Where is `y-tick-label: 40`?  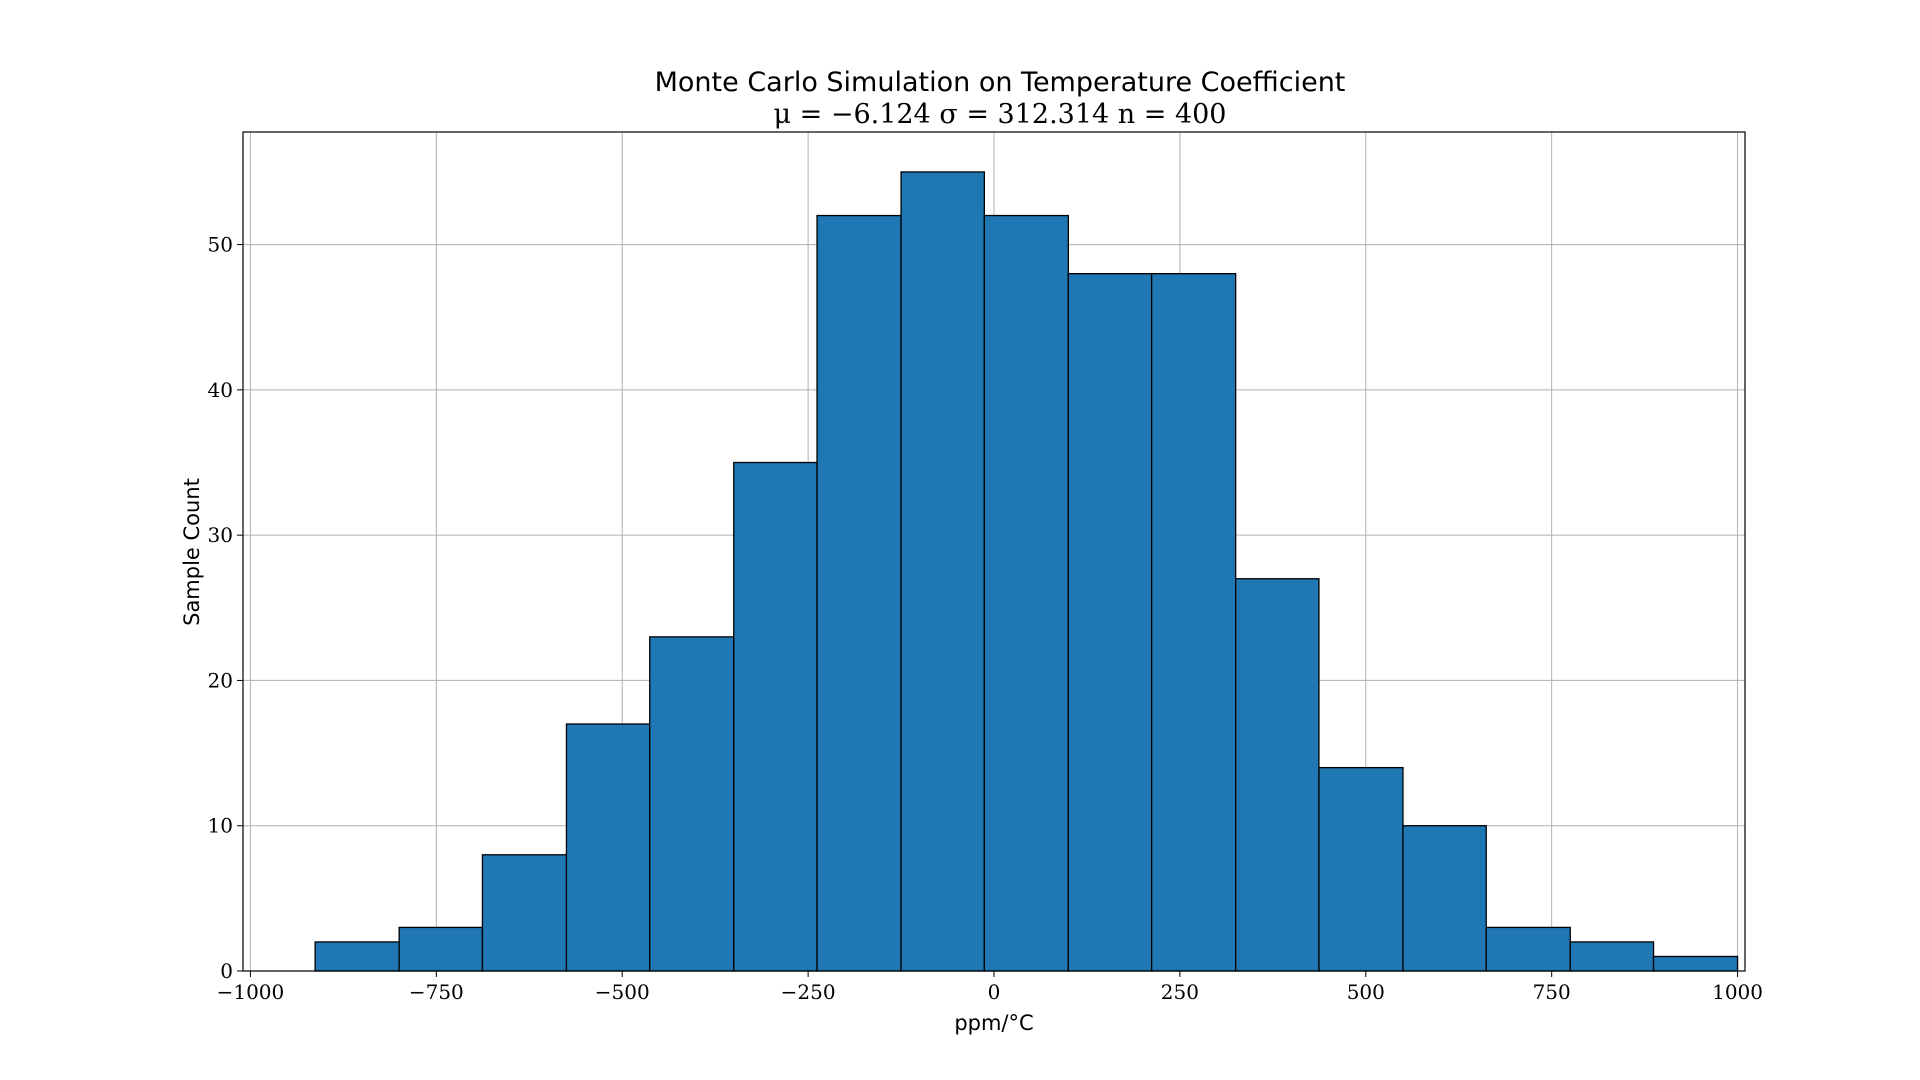 y-tick-label: 40 is located at coordinates (220, 390).